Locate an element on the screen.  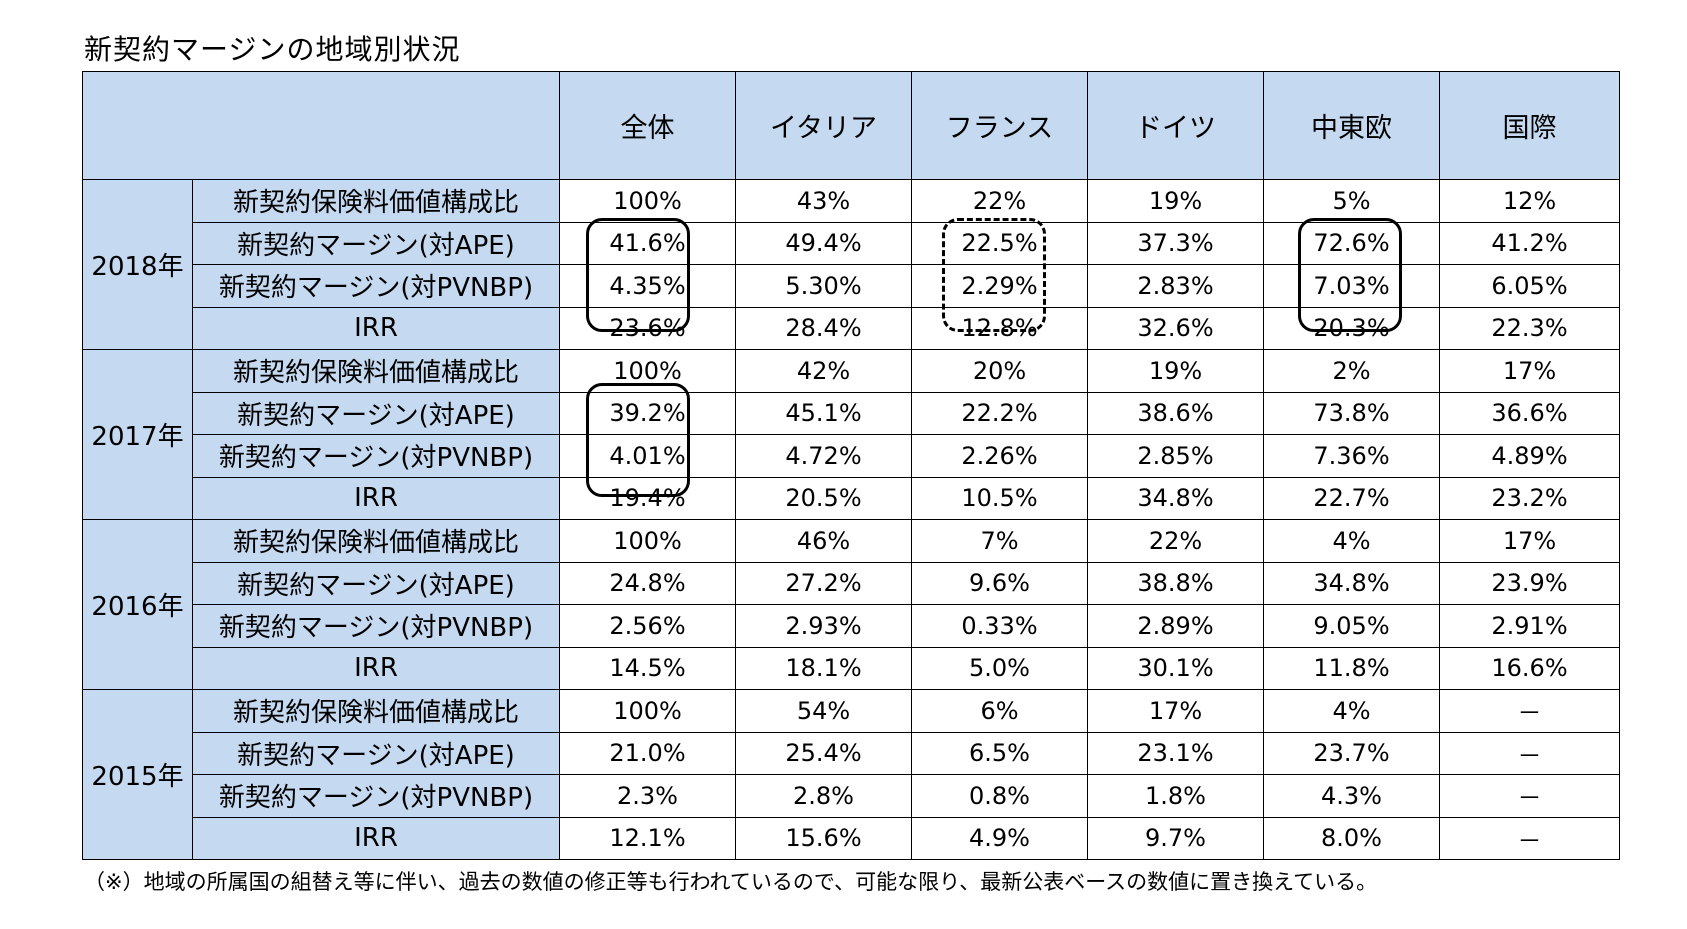
table-cell: 28.4% is located at coordinates (823, 328).